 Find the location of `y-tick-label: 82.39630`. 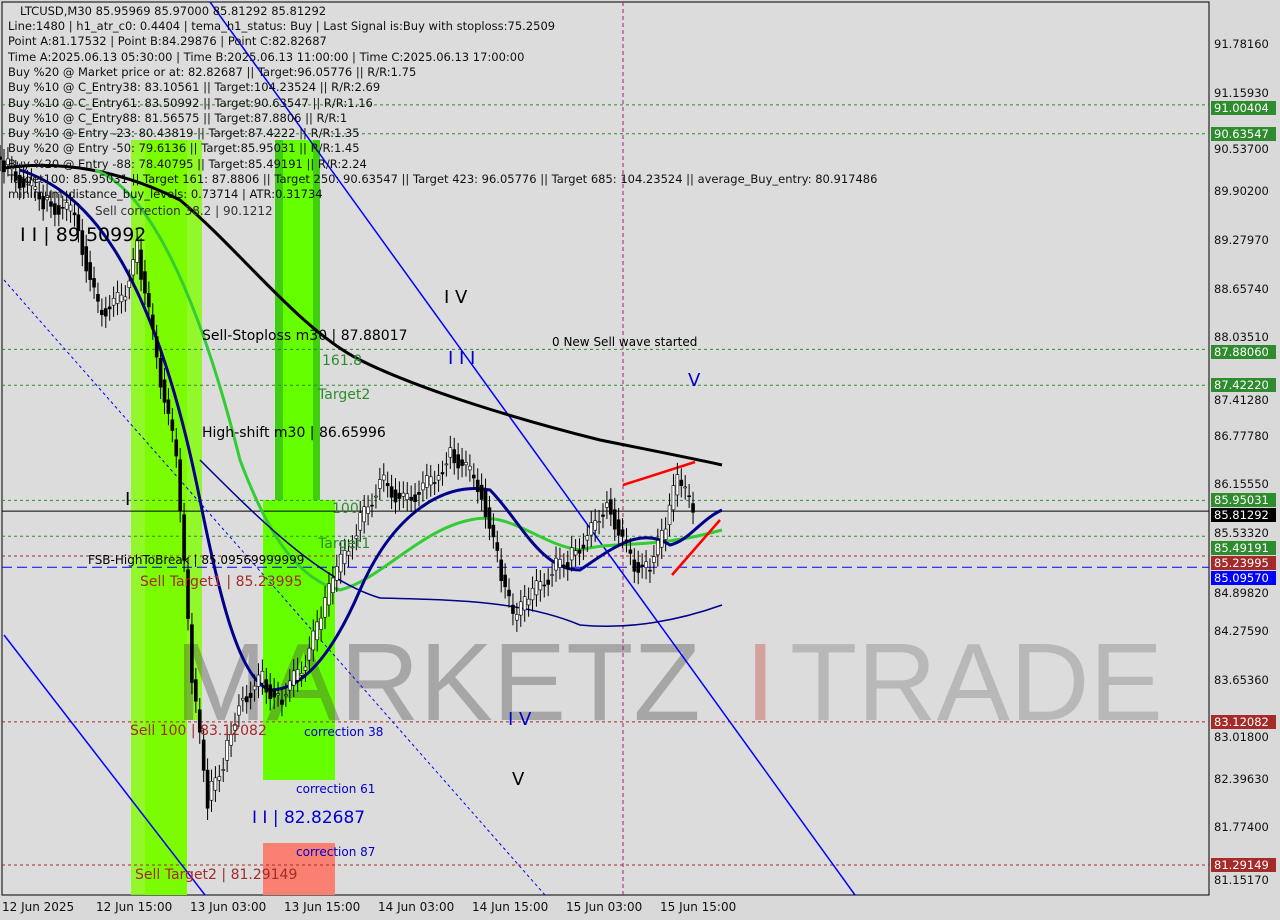

y-tick-label: 82.39630 is located at coordinates (1241, 778).